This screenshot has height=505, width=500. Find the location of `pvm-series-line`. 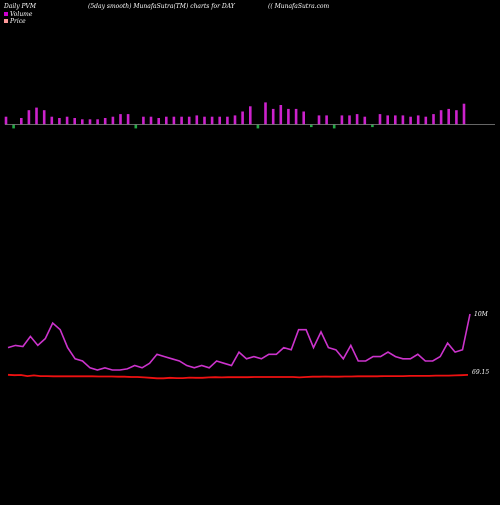

pvm-series-line is located at coordinates (239, 342).